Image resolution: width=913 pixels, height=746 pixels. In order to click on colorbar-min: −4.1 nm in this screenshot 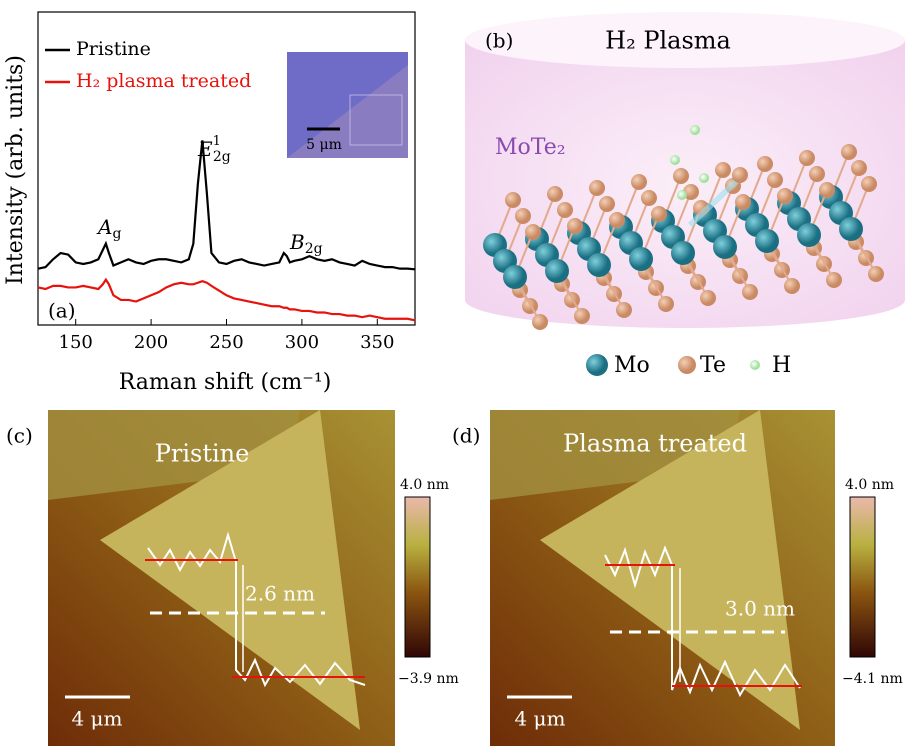, I will do `click(872, 679)`.